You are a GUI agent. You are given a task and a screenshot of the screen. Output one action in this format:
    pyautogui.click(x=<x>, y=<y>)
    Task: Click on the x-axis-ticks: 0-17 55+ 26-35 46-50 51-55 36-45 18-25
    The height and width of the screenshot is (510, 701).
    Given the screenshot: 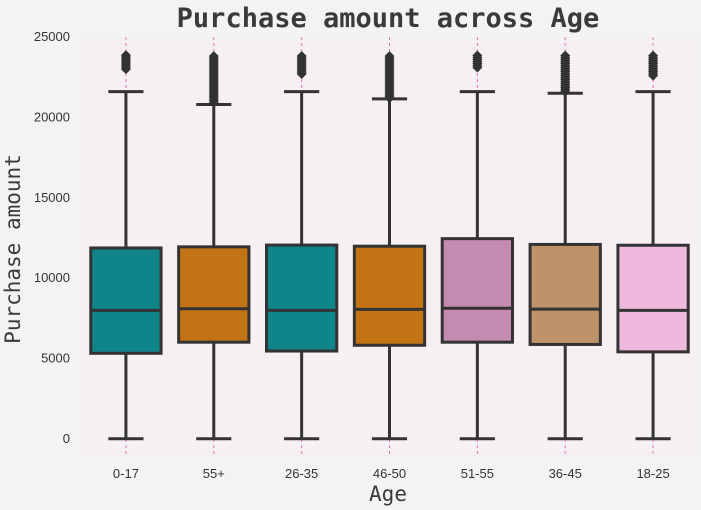 What is the action you would take?
    pyautogui.click(x=391, y=473)
    